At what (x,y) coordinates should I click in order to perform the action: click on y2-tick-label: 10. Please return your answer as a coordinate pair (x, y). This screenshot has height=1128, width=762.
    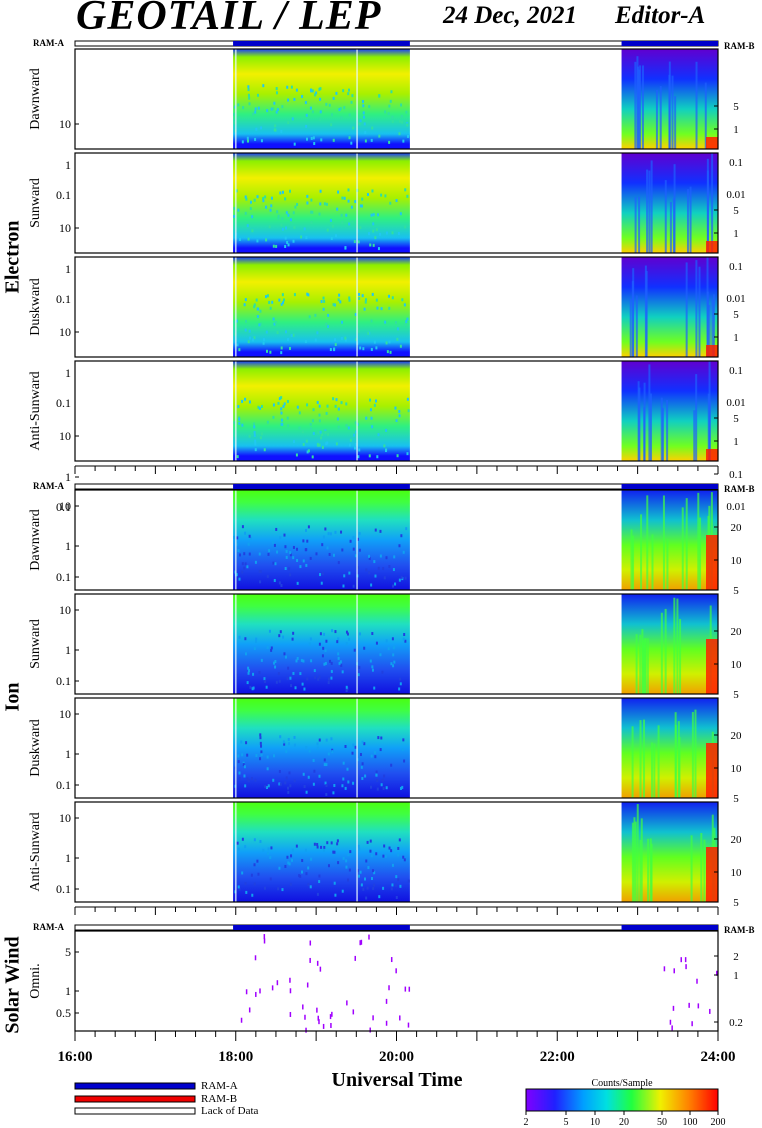
    Looking at the image, I should click on (737, 873).